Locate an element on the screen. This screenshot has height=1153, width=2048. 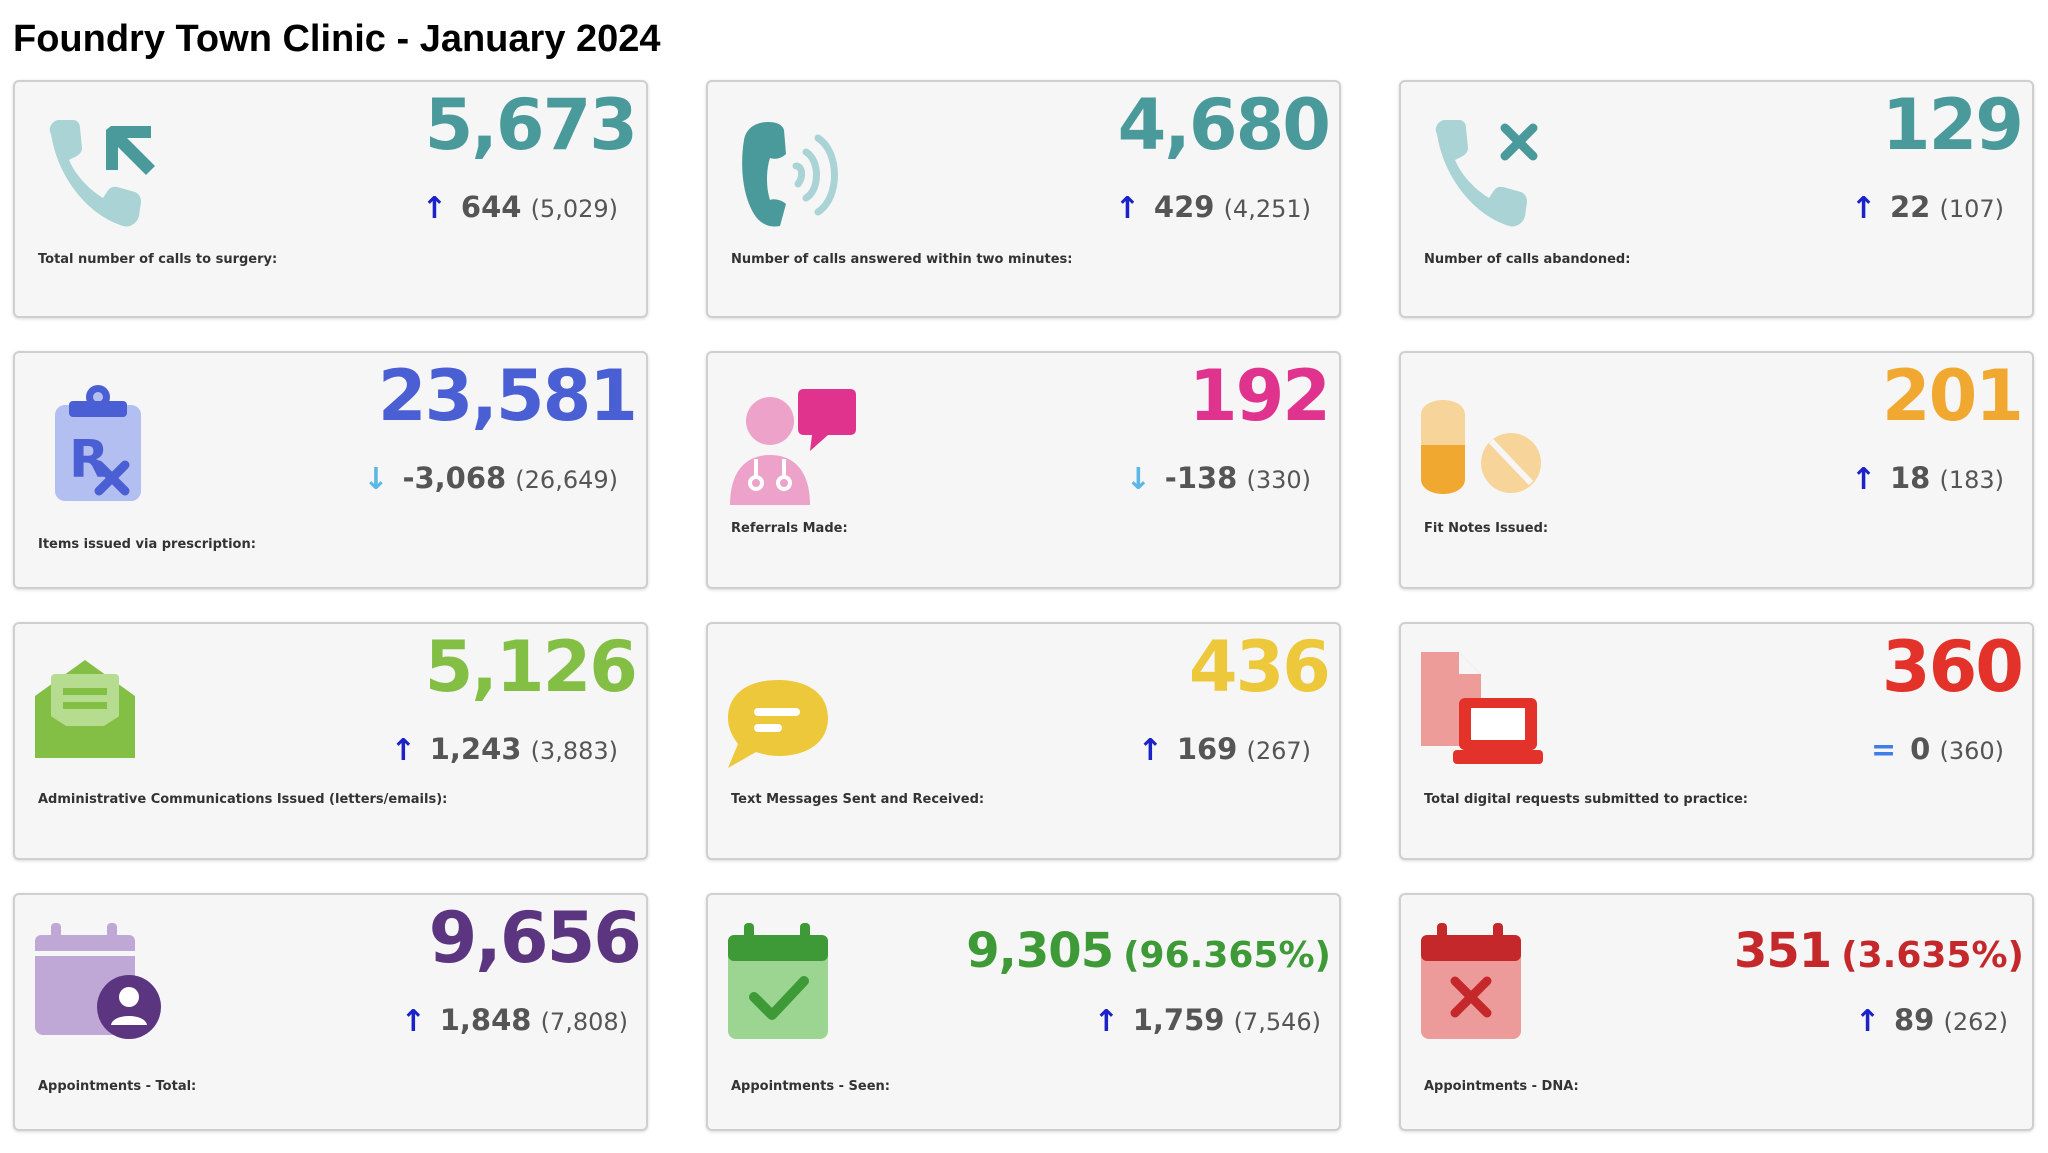
kpi-previous: (26,649) is located at coordinates (566, 480).